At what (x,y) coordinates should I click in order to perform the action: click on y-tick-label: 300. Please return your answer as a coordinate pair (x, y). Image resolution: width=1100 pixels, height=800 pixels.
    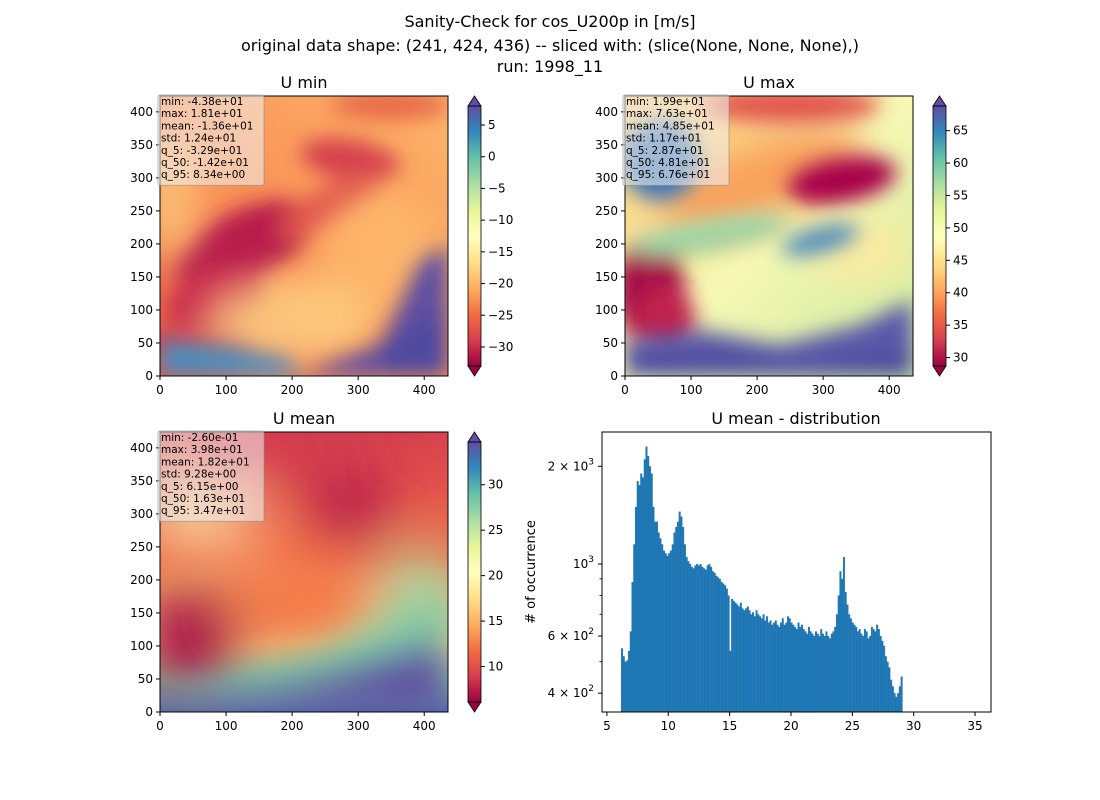
    Looking at the image, I should click on (606, 178).